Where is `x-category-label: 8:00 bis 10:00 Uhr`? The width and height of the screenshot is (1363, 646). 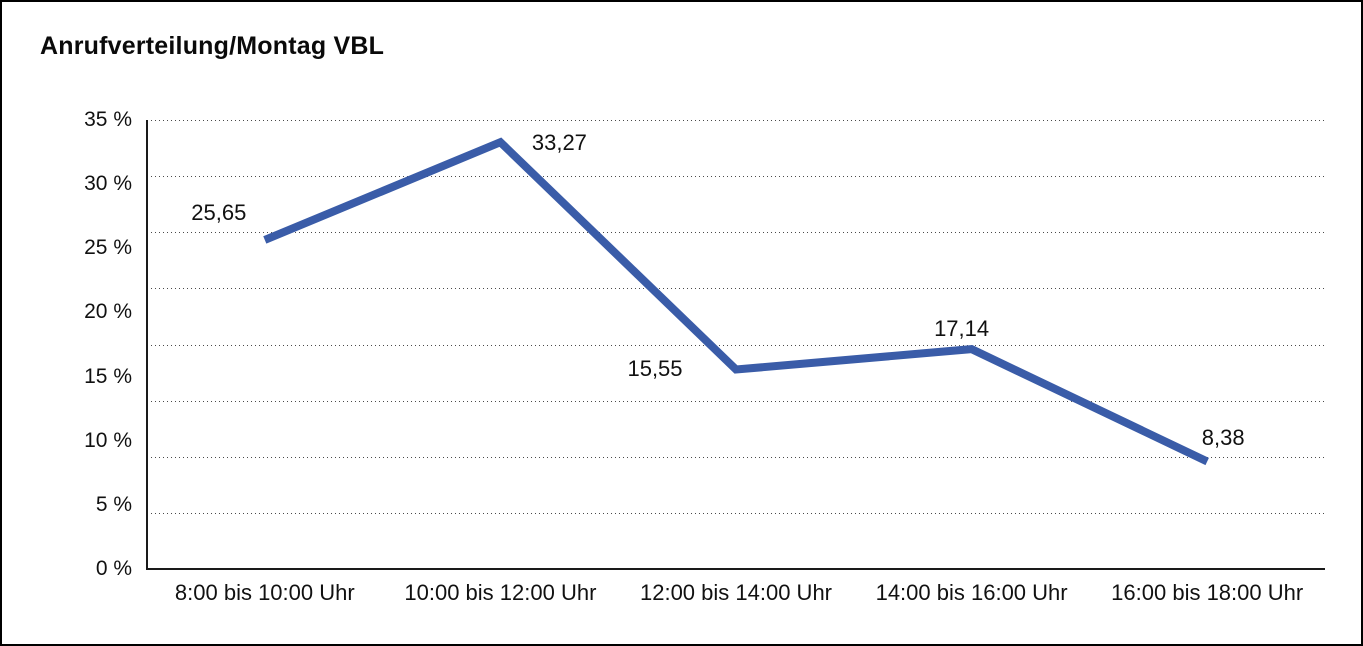 x-category-label: 8:00 bis 10:00 Uhr is located at coordinates (264, 592).